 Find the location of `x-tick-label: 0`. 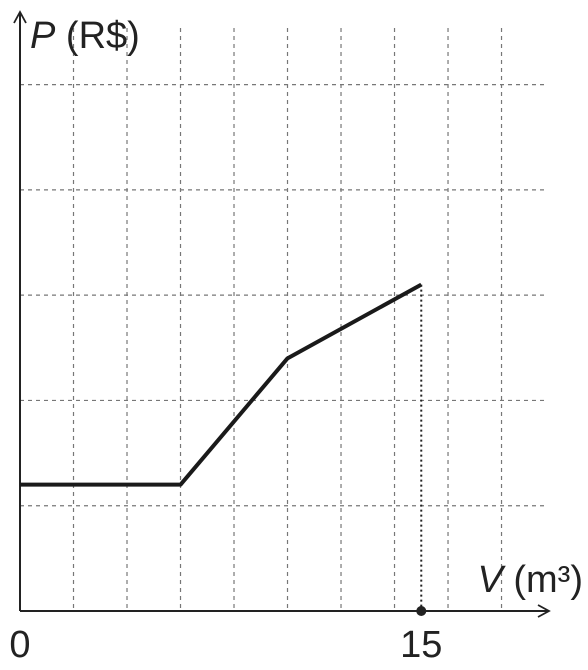

x-tick-label: 0 is located at coordinates (19, 645).